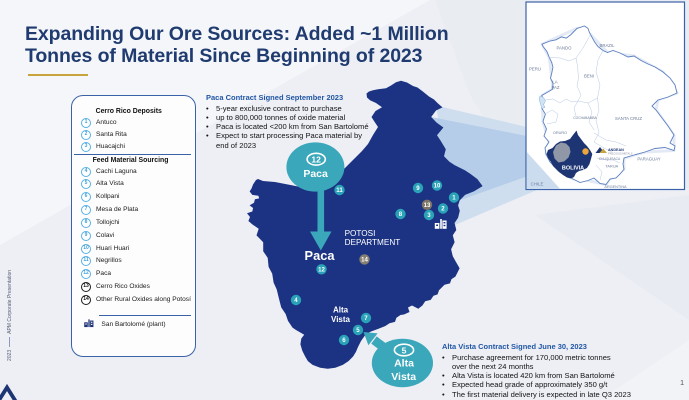  What do you see at coordinates (648, 159) in the screenshot?
I see `svg-text: PARAGUAY` at bounding box center [648, 159].